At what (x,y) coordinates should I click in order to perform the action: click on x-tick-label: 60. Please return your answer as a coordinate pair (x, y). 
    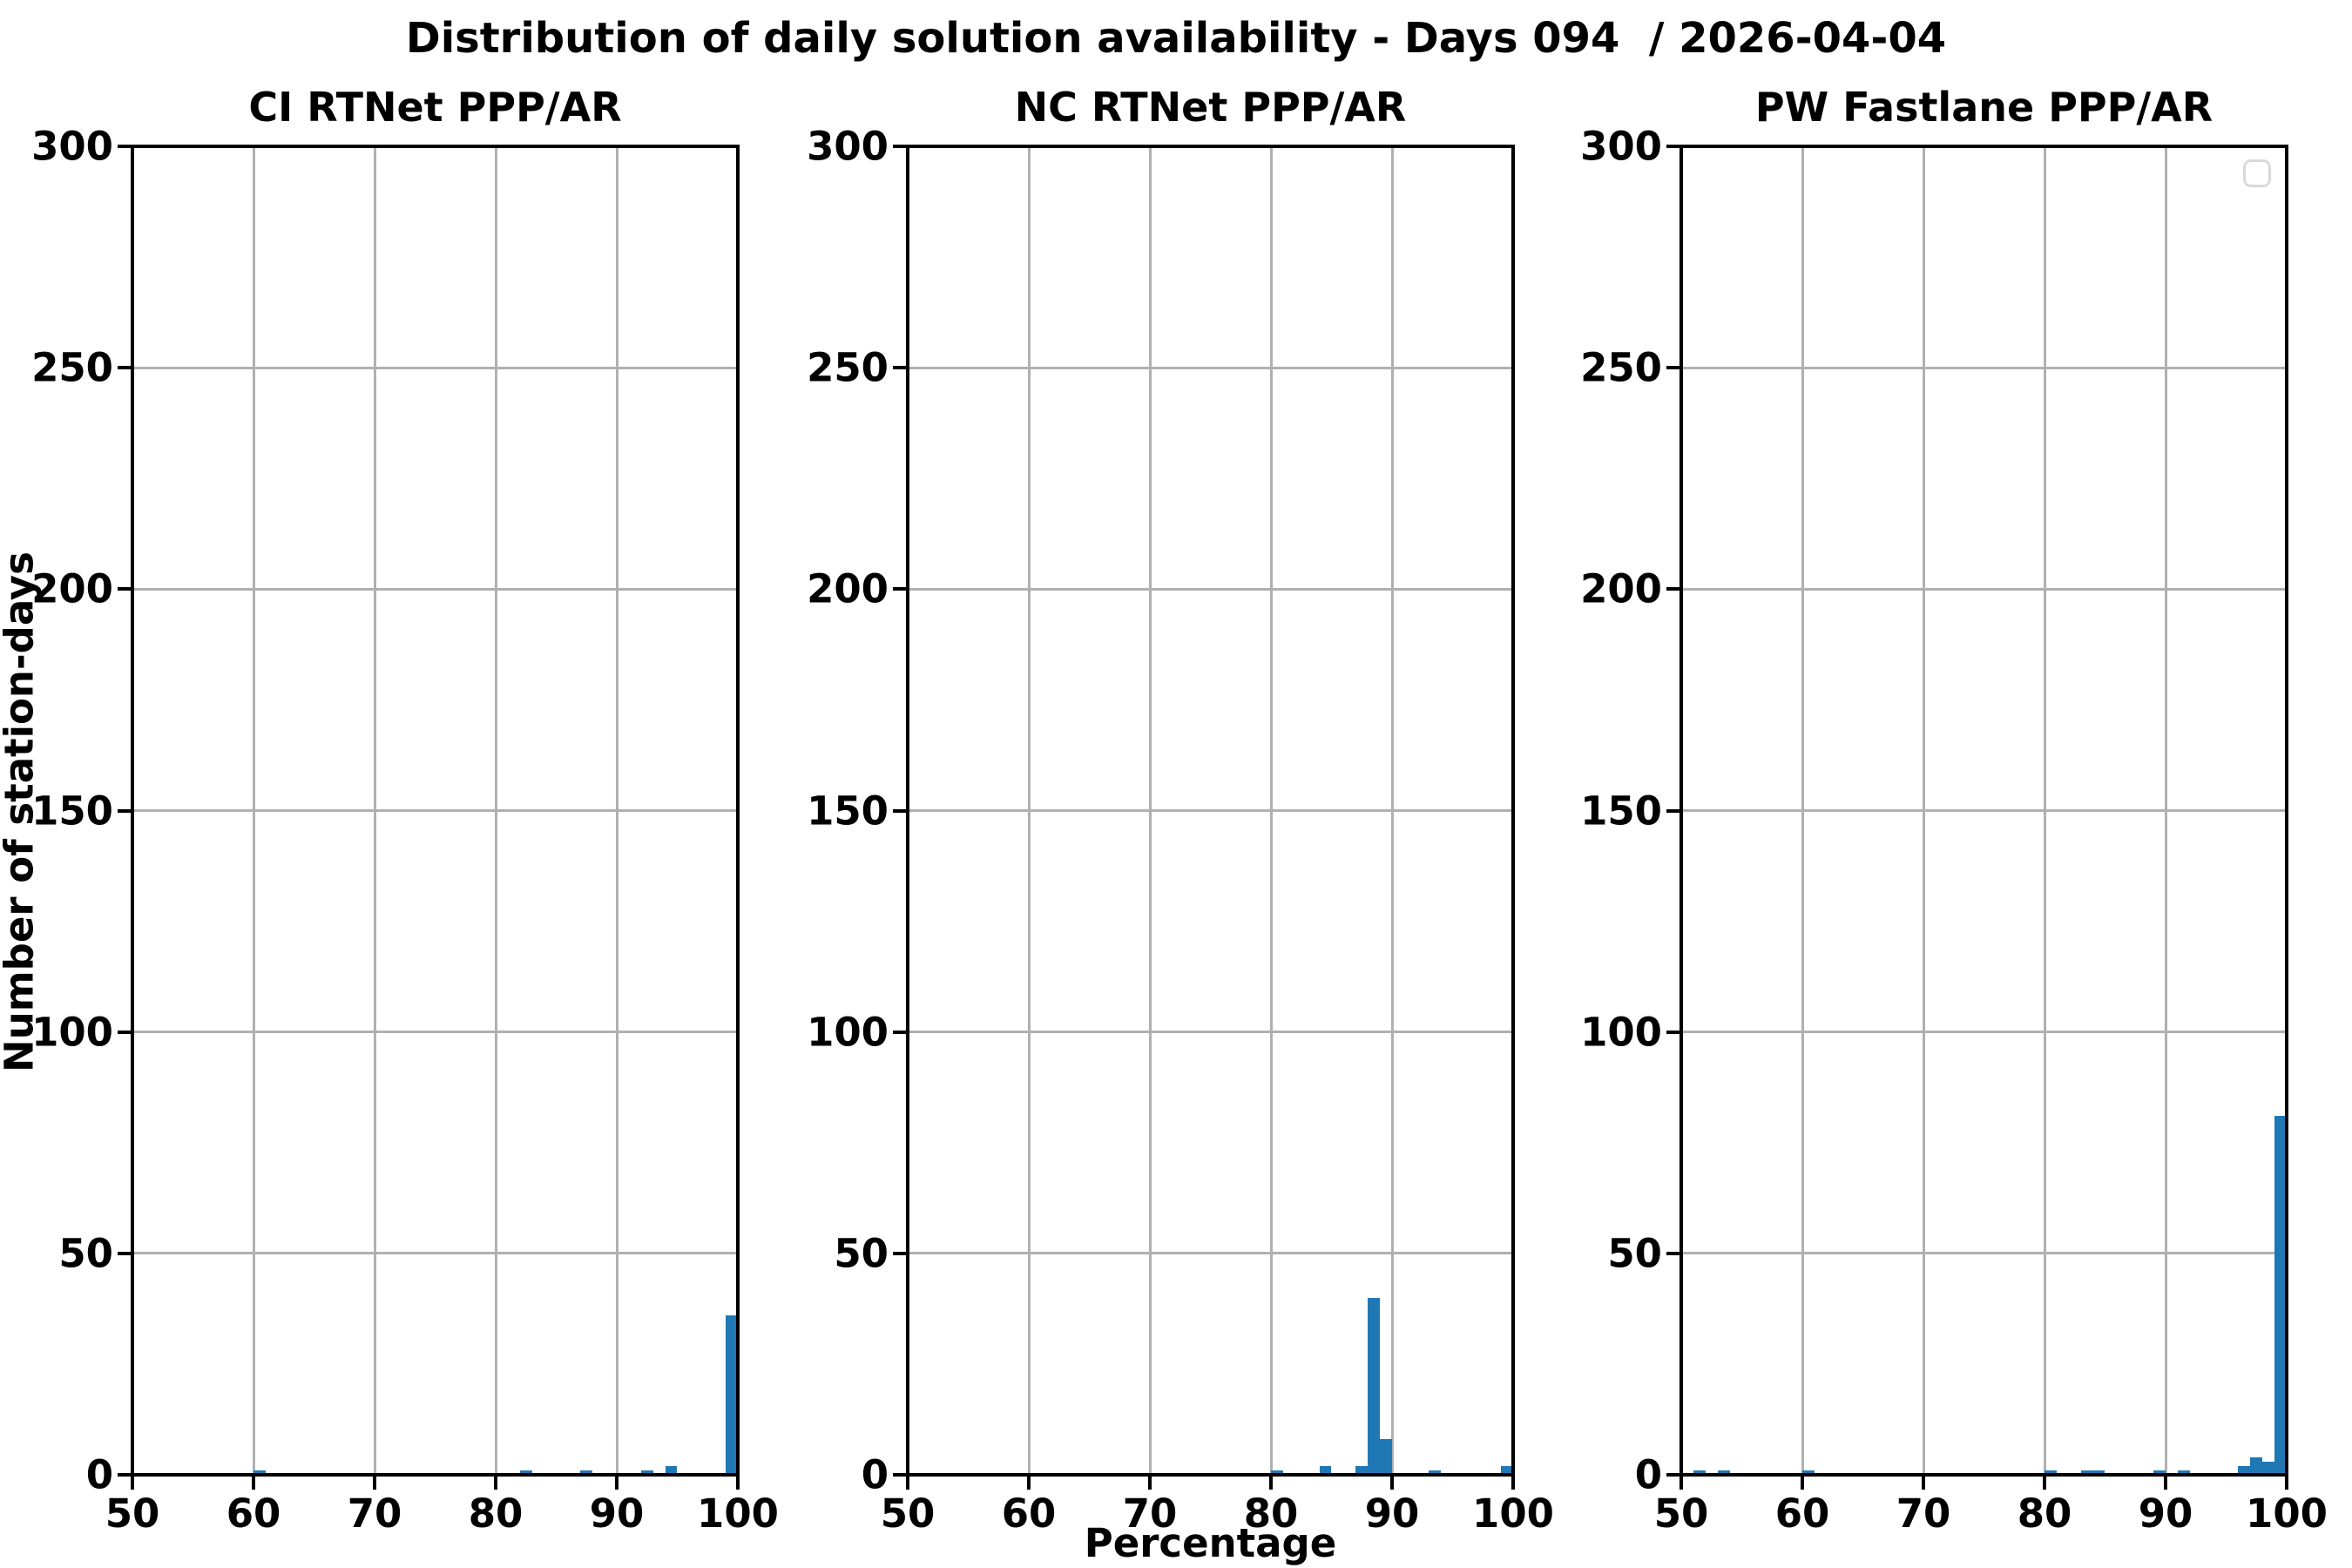
    Looking at the image, I should click on (1029, 1513).